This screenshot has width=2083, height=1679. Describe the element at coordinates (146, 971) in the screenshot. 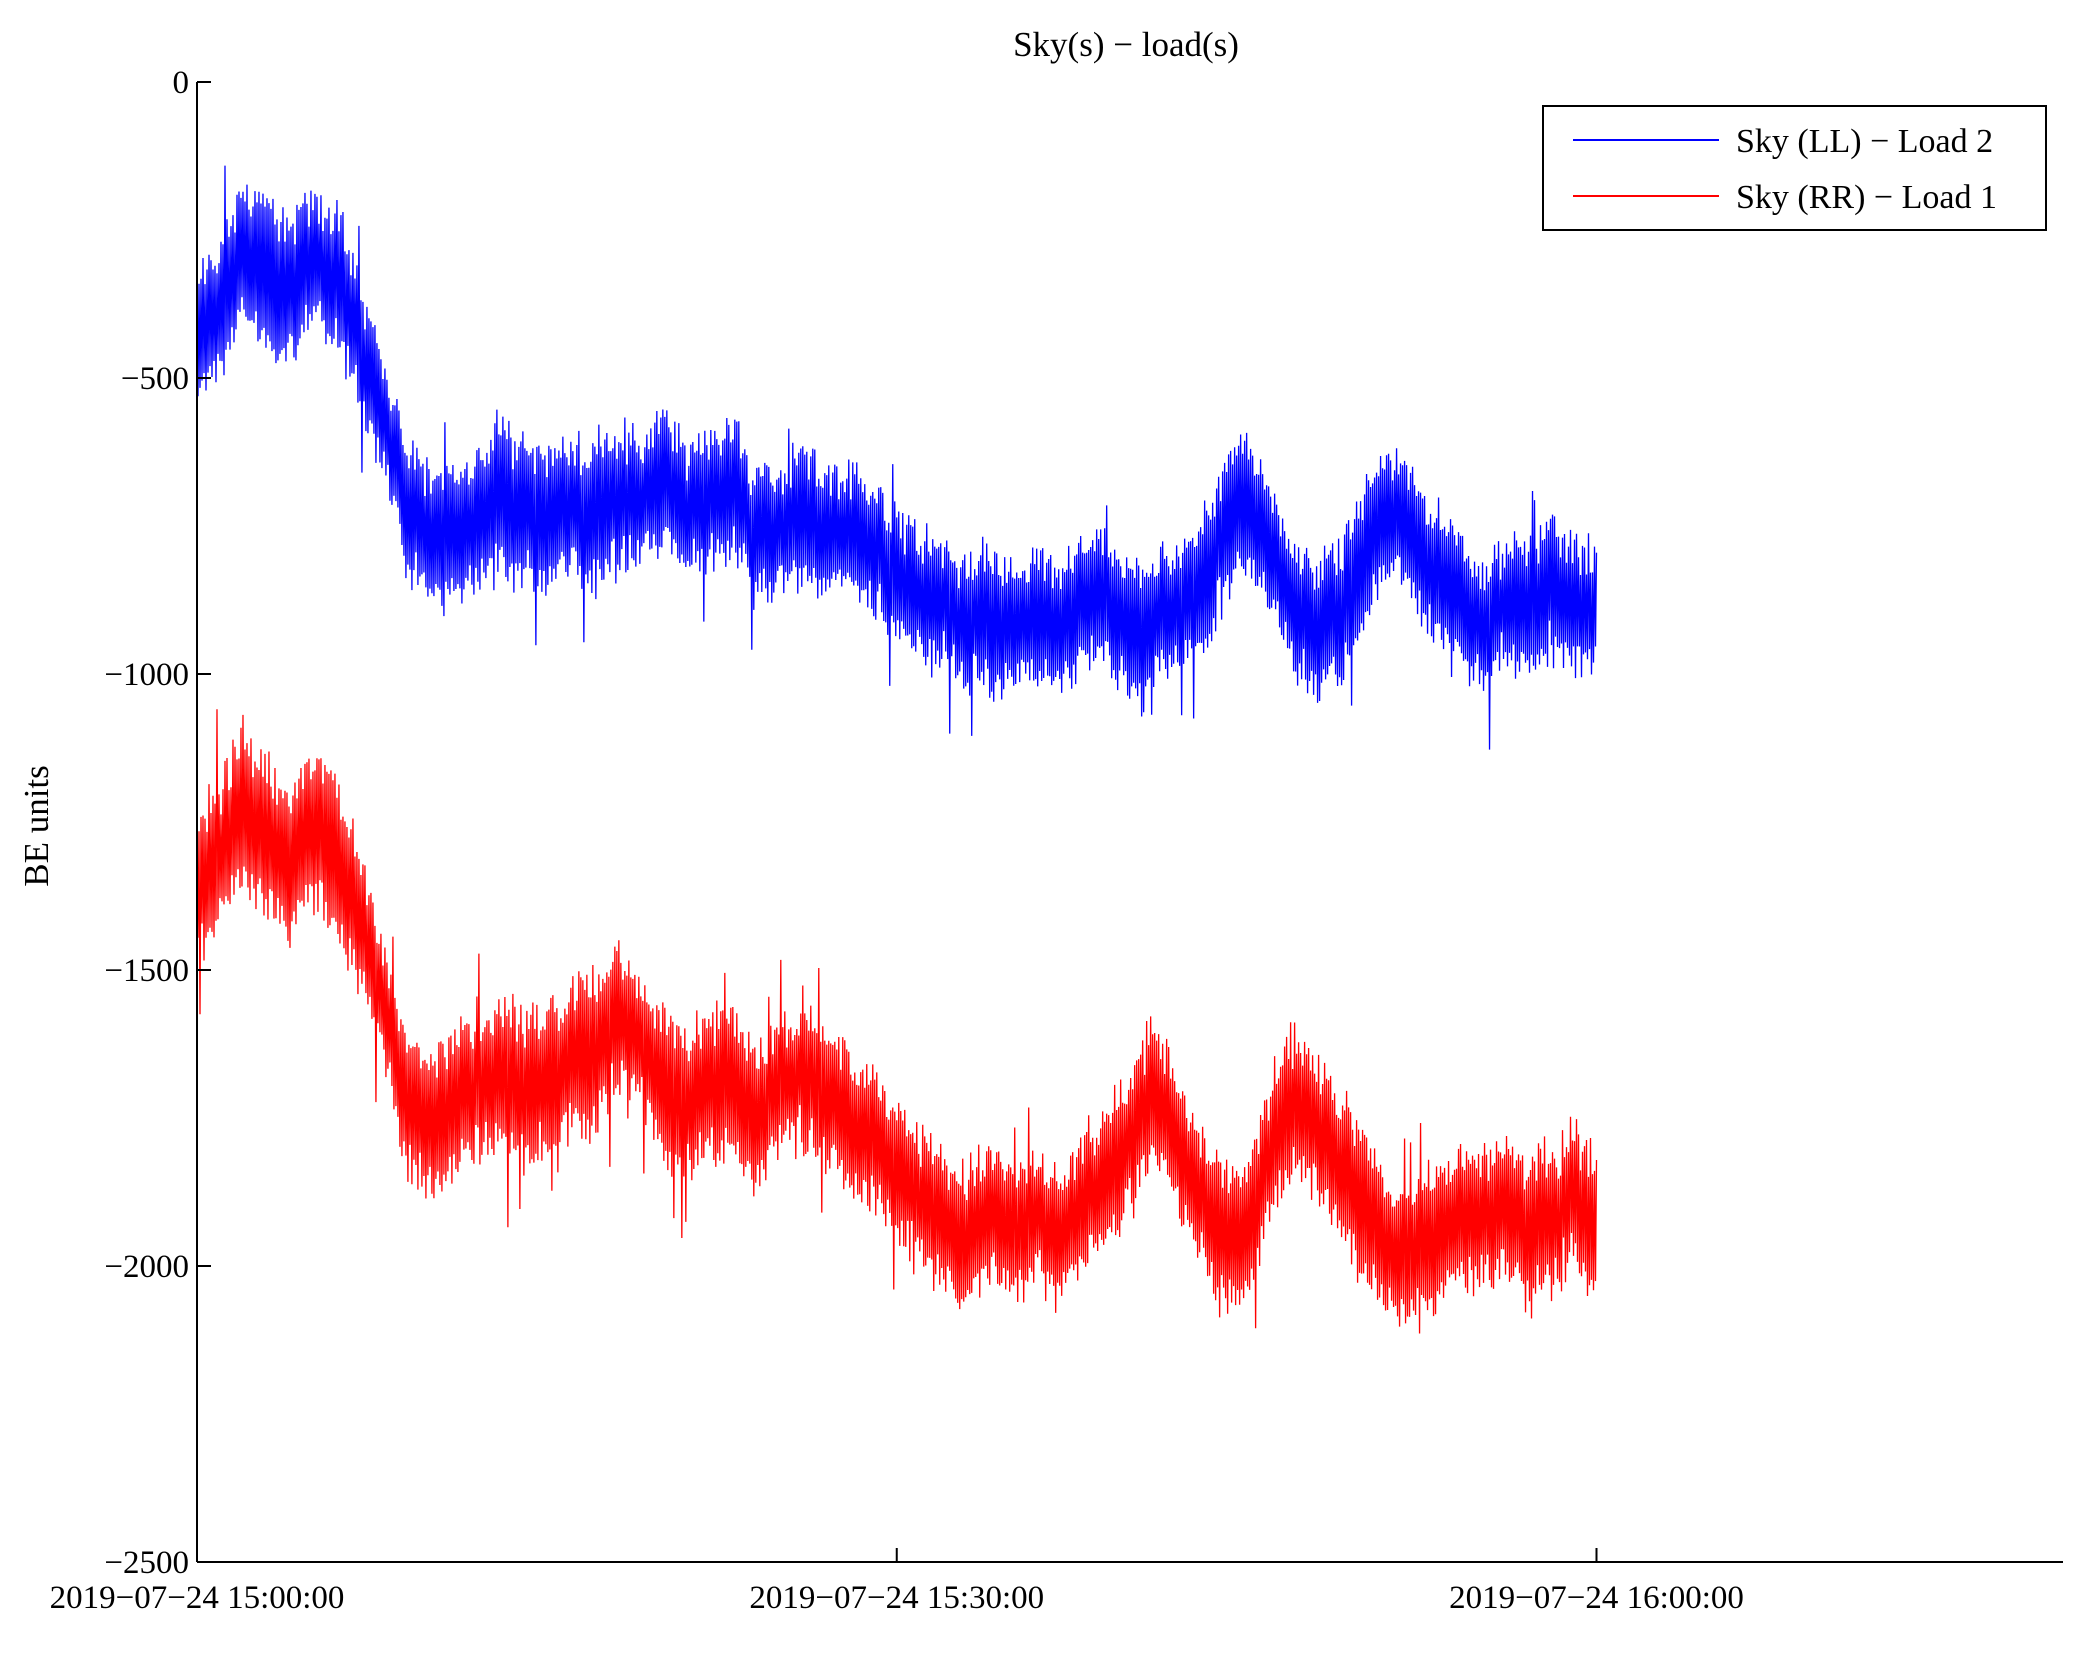

I see `y-tick-label: −1500` at that location.